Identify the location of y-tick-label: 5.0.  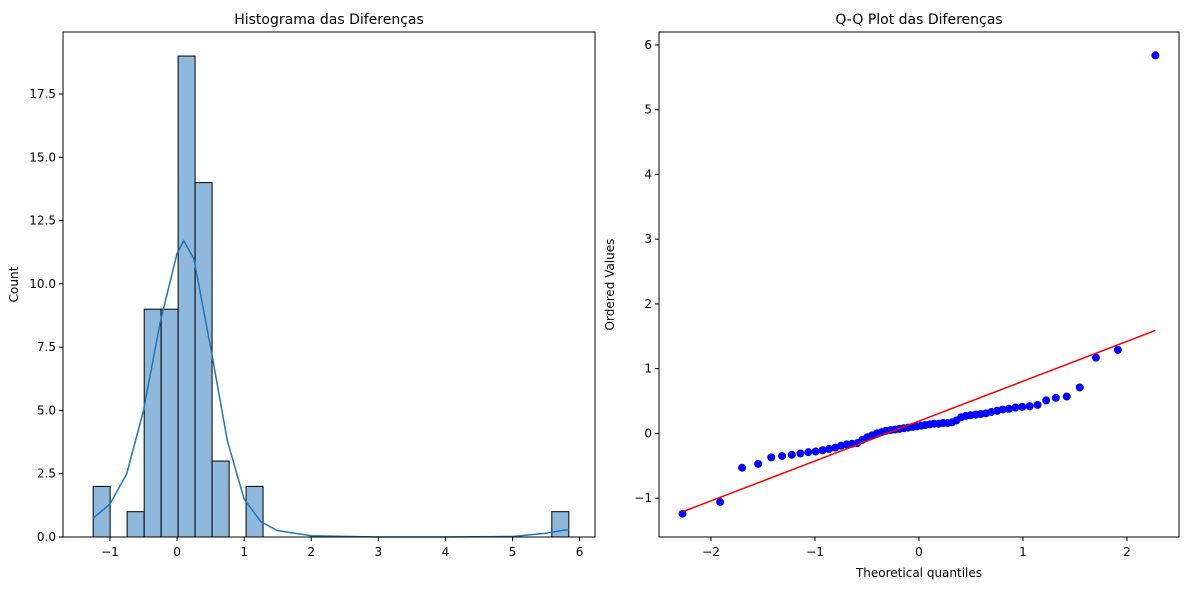
(46, 410).